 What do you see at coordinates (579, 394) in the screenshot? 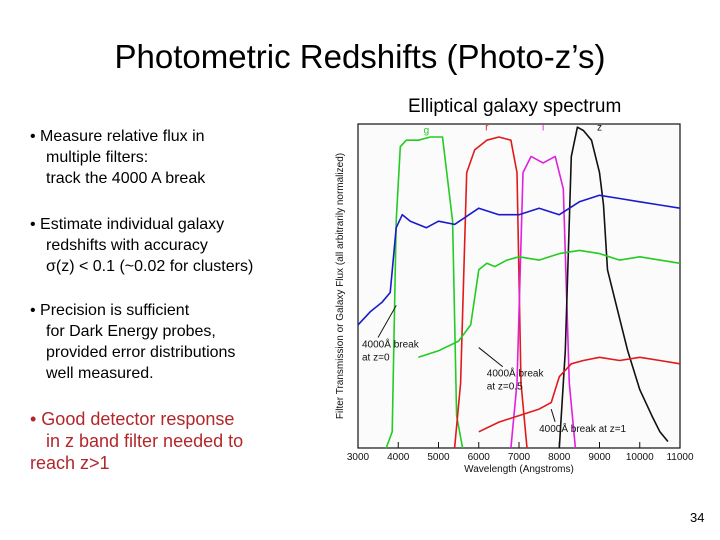
I see `series-line-spec_z1` at bounding box center [579, 394].